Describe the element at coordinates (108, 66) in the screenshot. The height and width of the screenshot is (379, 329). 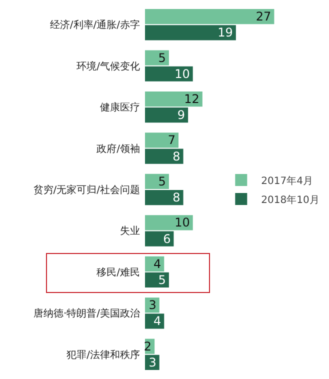
I see `y-tick-label: 环境/气候变化` at that location.